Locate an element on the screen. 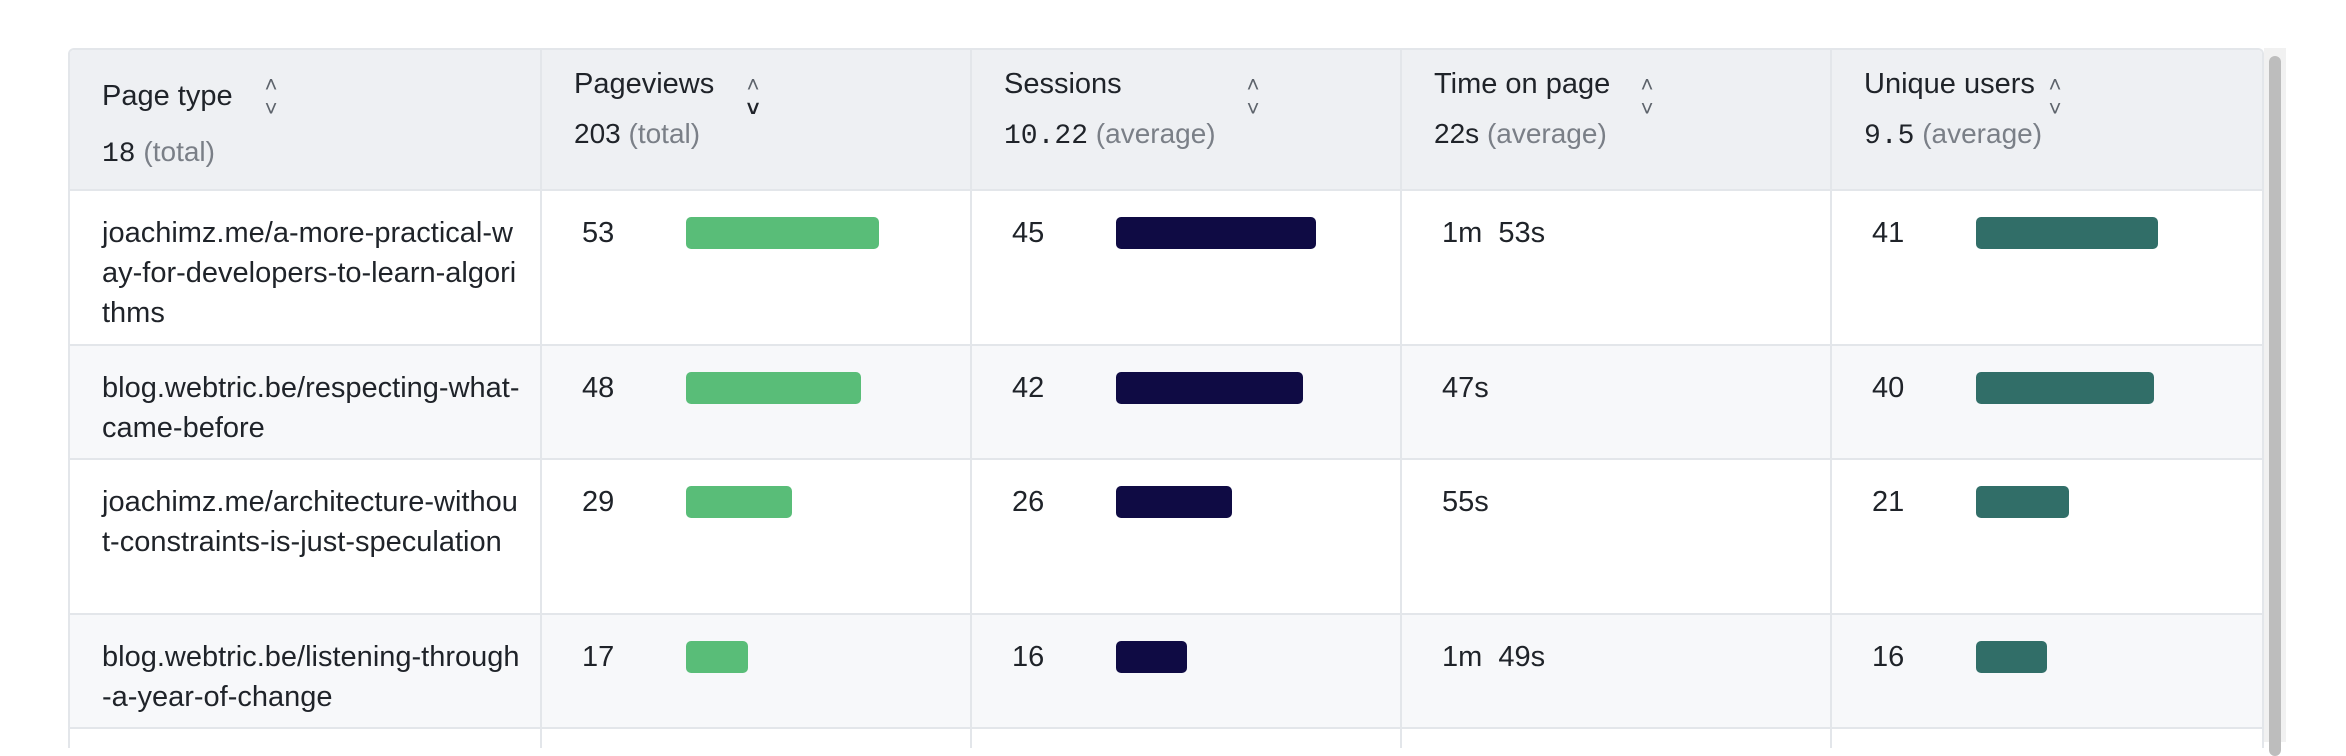 The image size is (2346, 756). sessions-value: 16 is located at coordinates (1028, 657).